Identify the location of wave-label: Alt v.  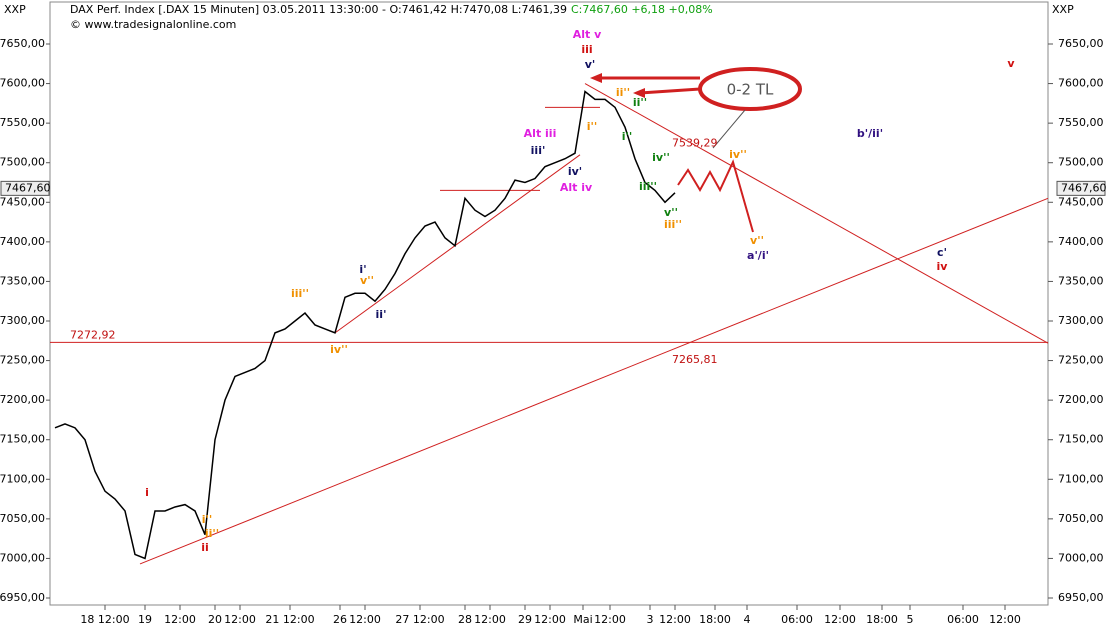
(587, 34).